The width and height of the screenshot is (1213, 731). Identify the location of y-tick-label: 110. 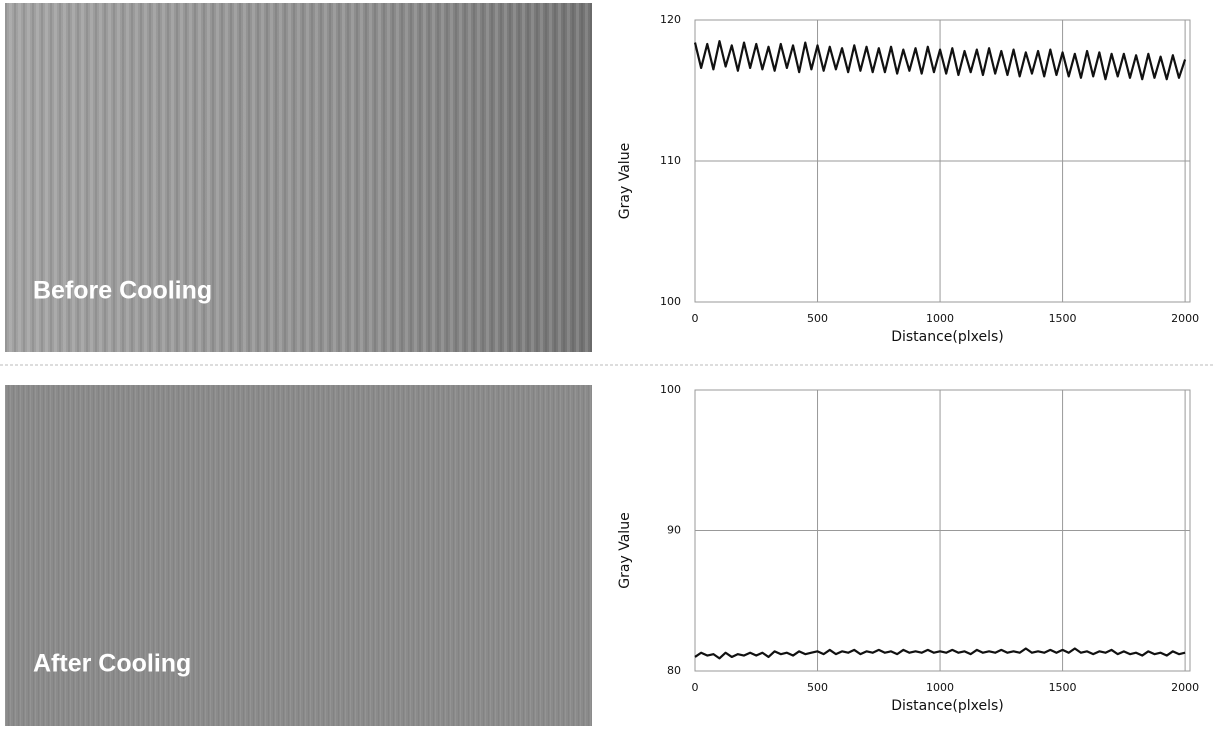
(670, 160).